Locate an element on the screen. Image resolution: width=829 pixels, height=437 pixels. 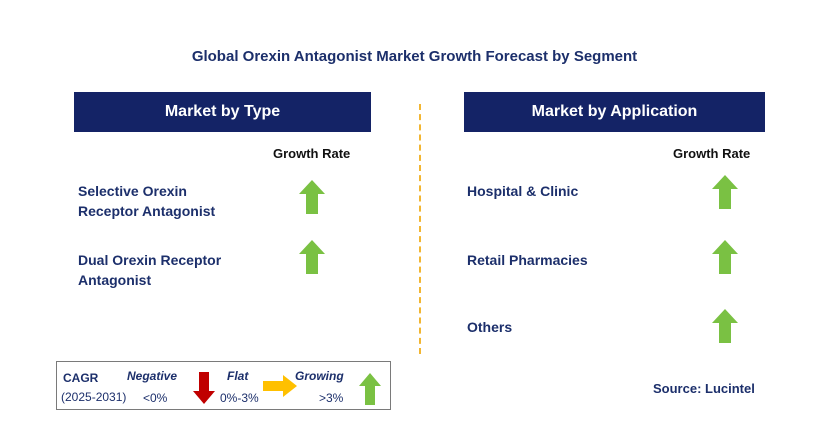
right-growth-rate-label: Growth Rate is located at coordinates (712, 153).